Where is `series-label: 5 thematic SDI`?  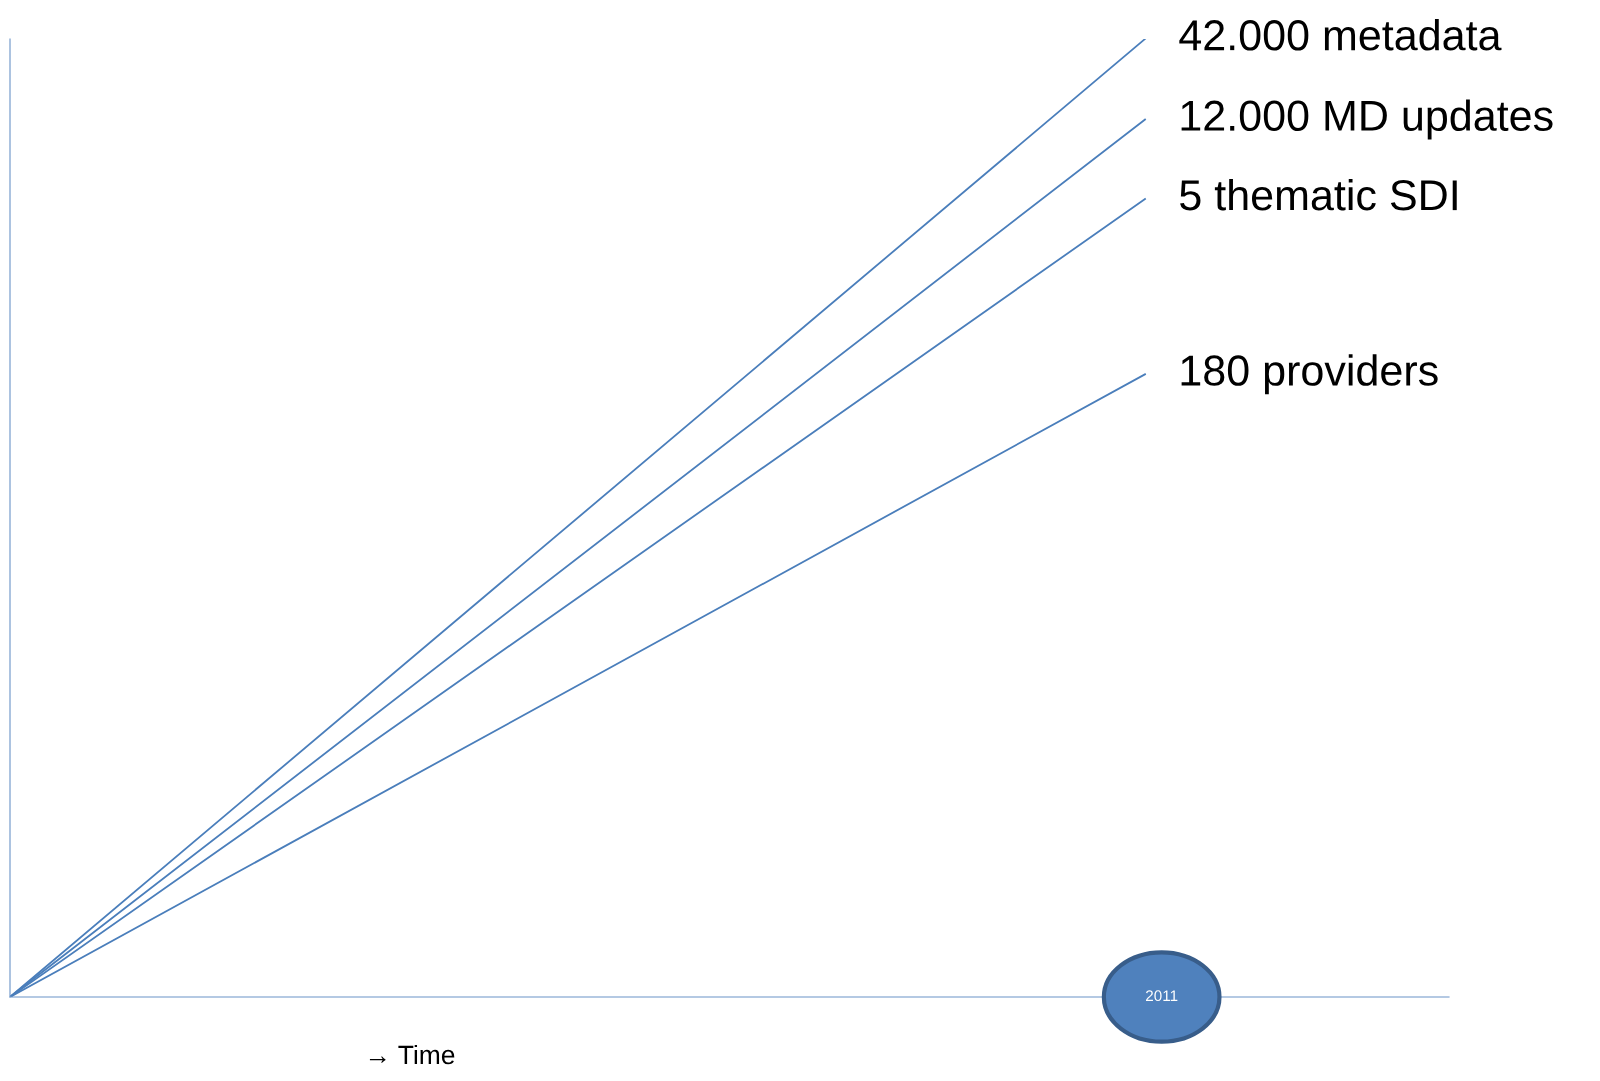 series-label: 5 thematic SDI is located at coordinates (1318, 194).